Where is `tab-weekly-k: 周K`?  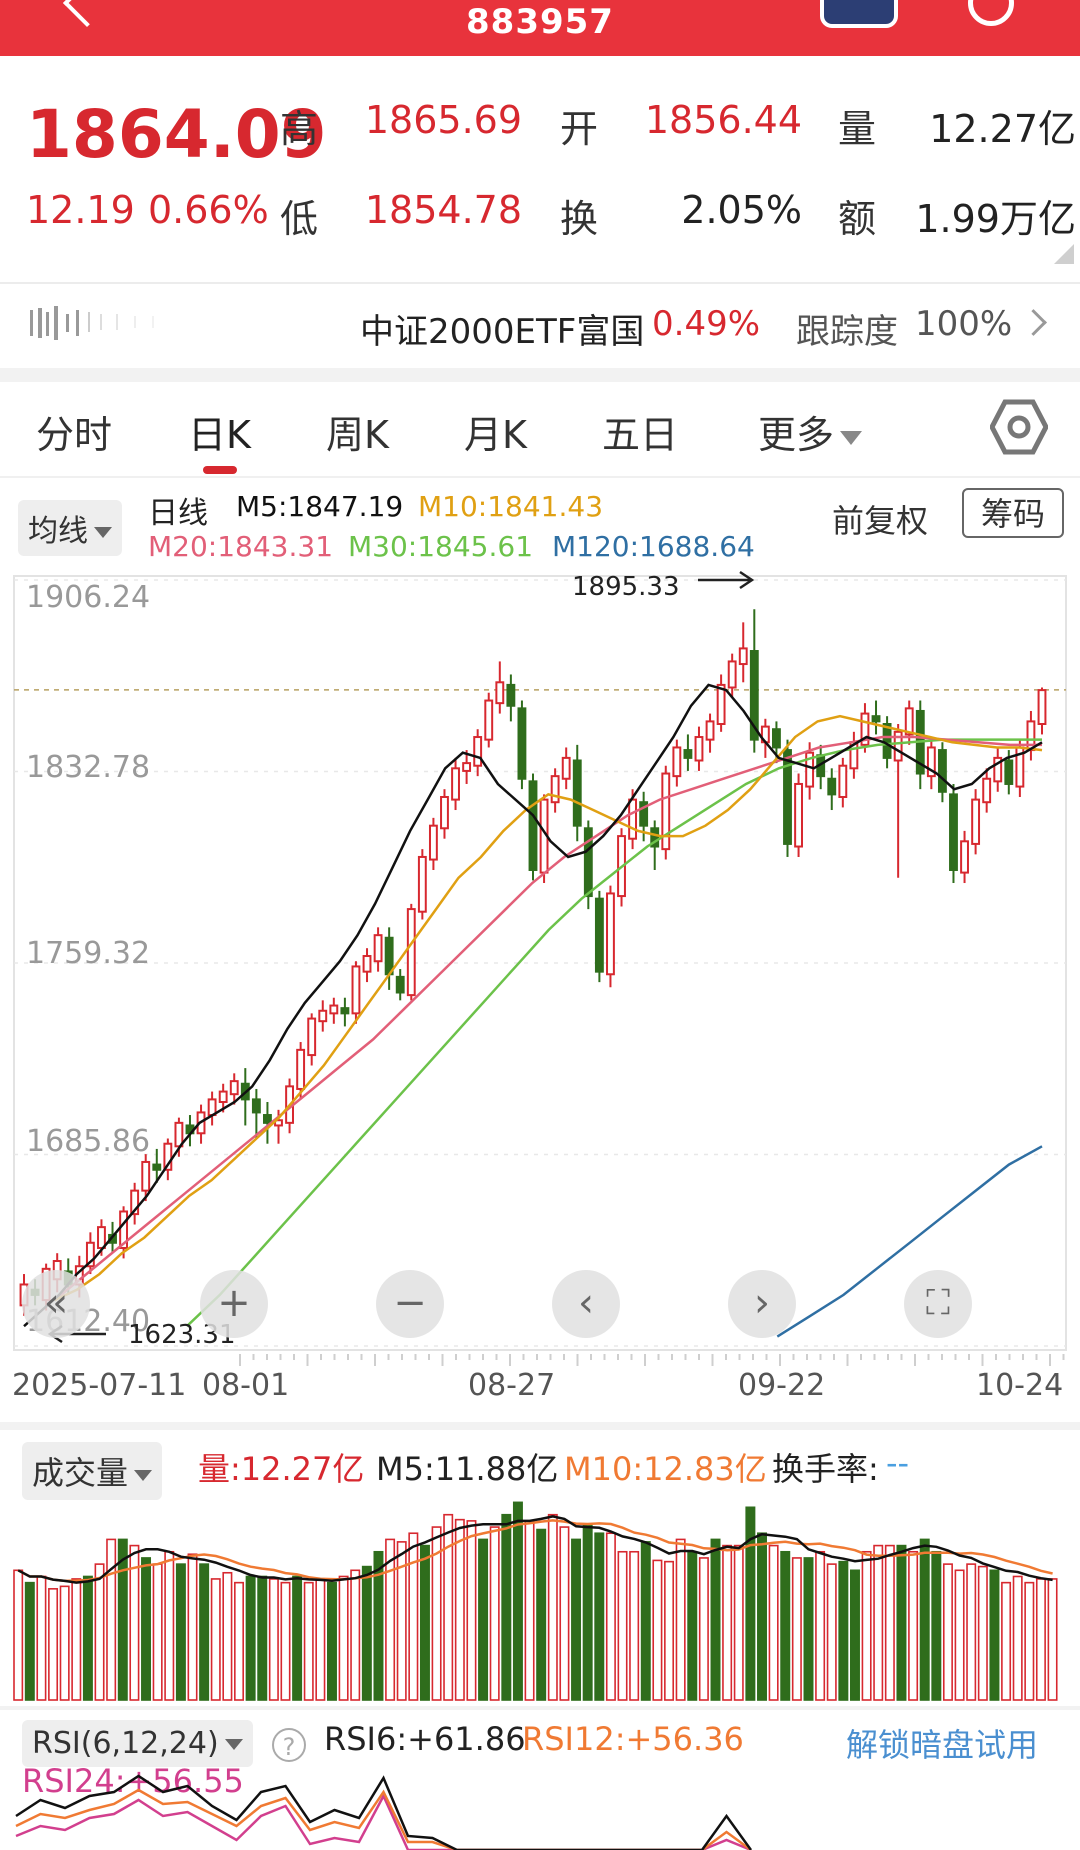
tab-weekly-k: 周K is located at coordinates (357, 435).